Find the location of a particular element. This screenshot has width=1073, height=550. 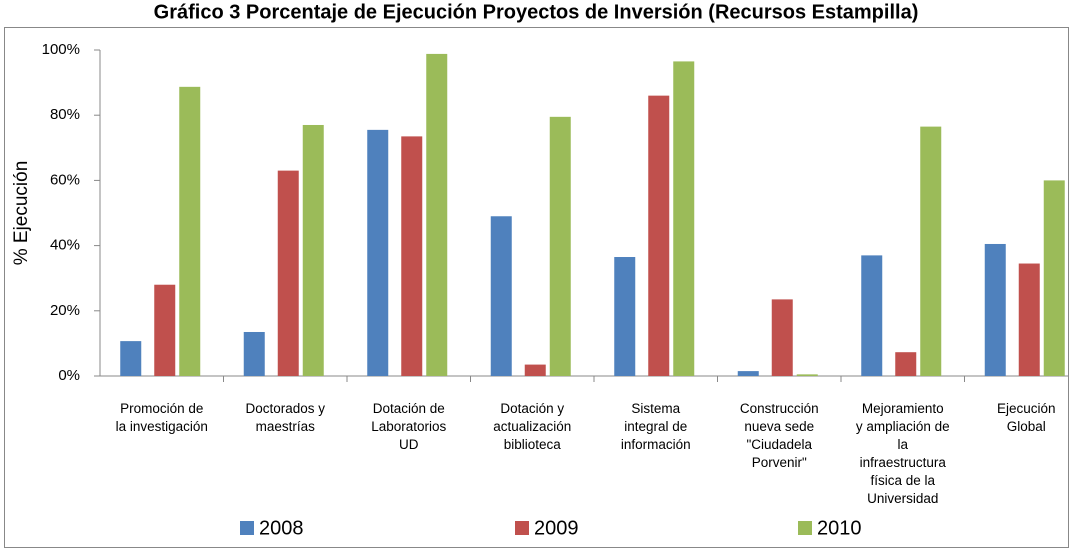

legend-label: 2009 is located at coordinates (556, 528).